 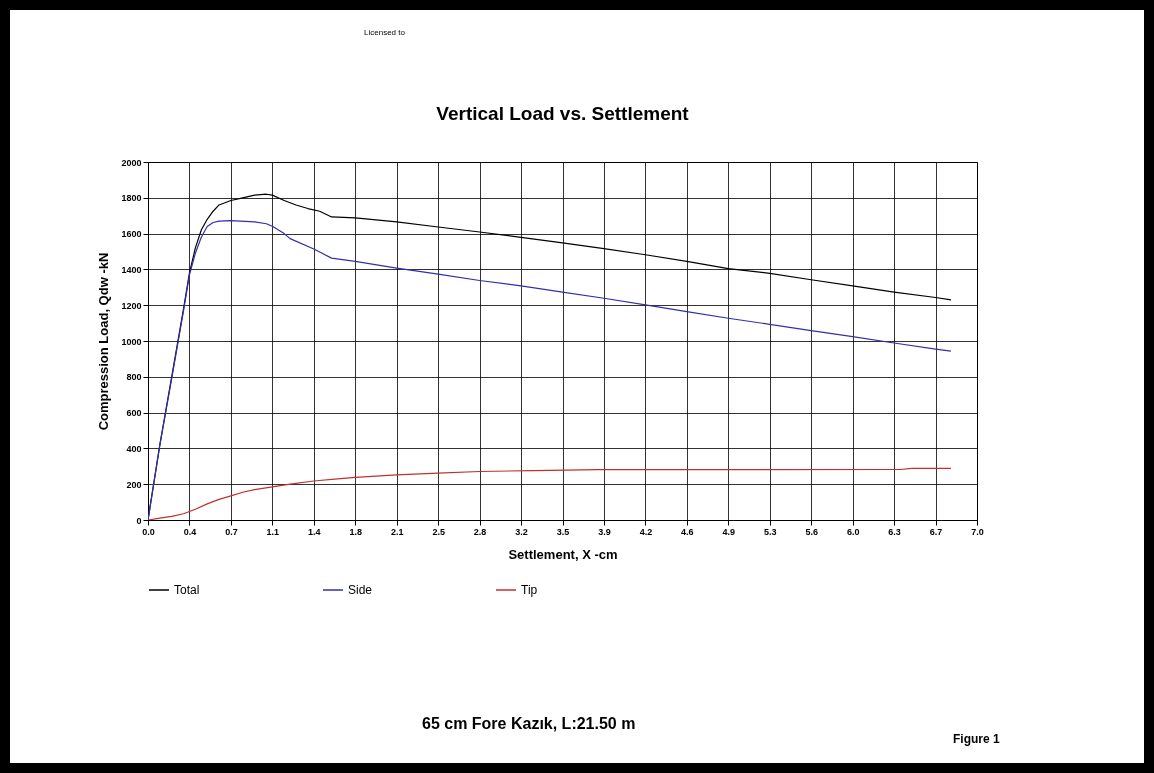 What do you see at coordinates (977, 531) in the screenshot?
I see `x-tick-label: 7.0` at bounding box center [977, 531].